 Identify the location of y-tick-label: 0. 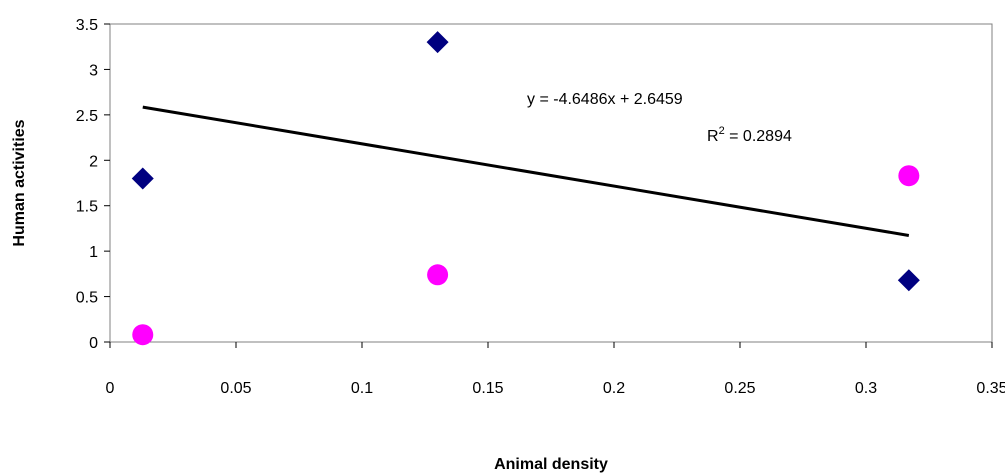
(93, 343).